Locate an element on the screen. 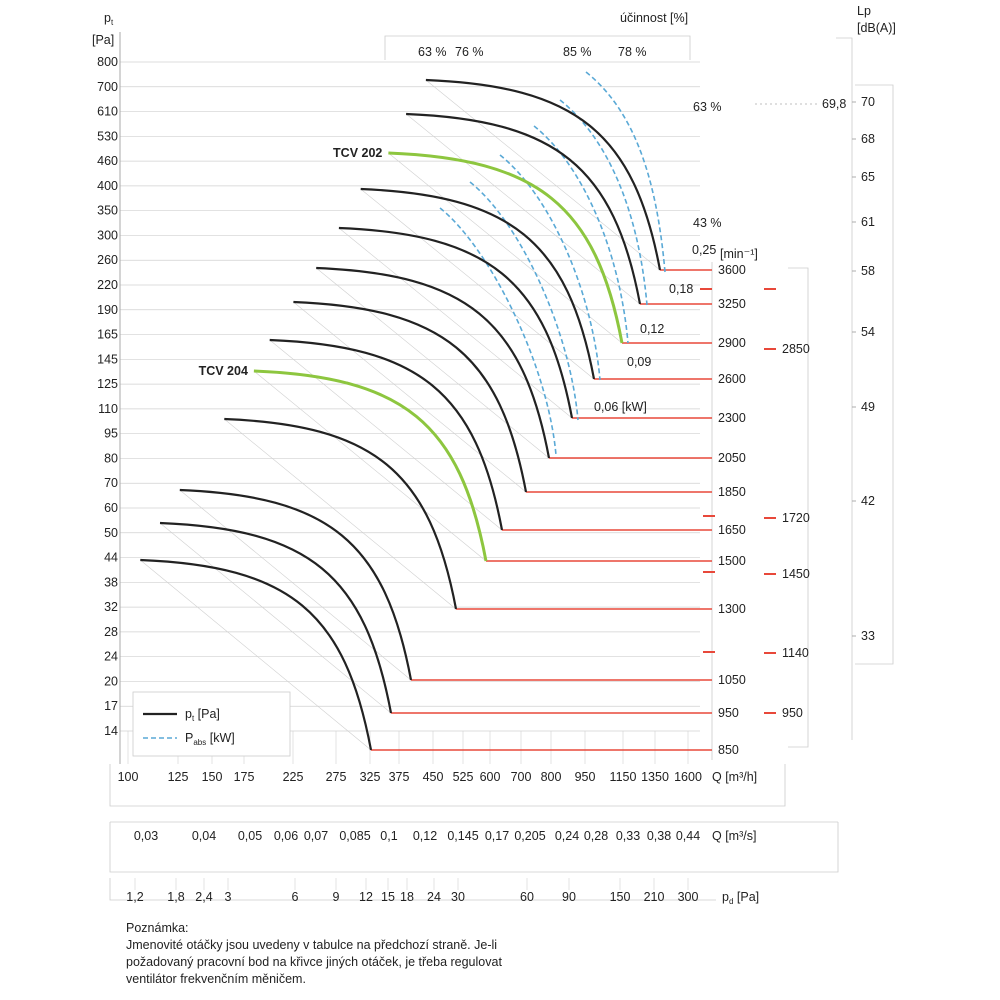  qs-axis-frame is located at coordinates (474, 847).